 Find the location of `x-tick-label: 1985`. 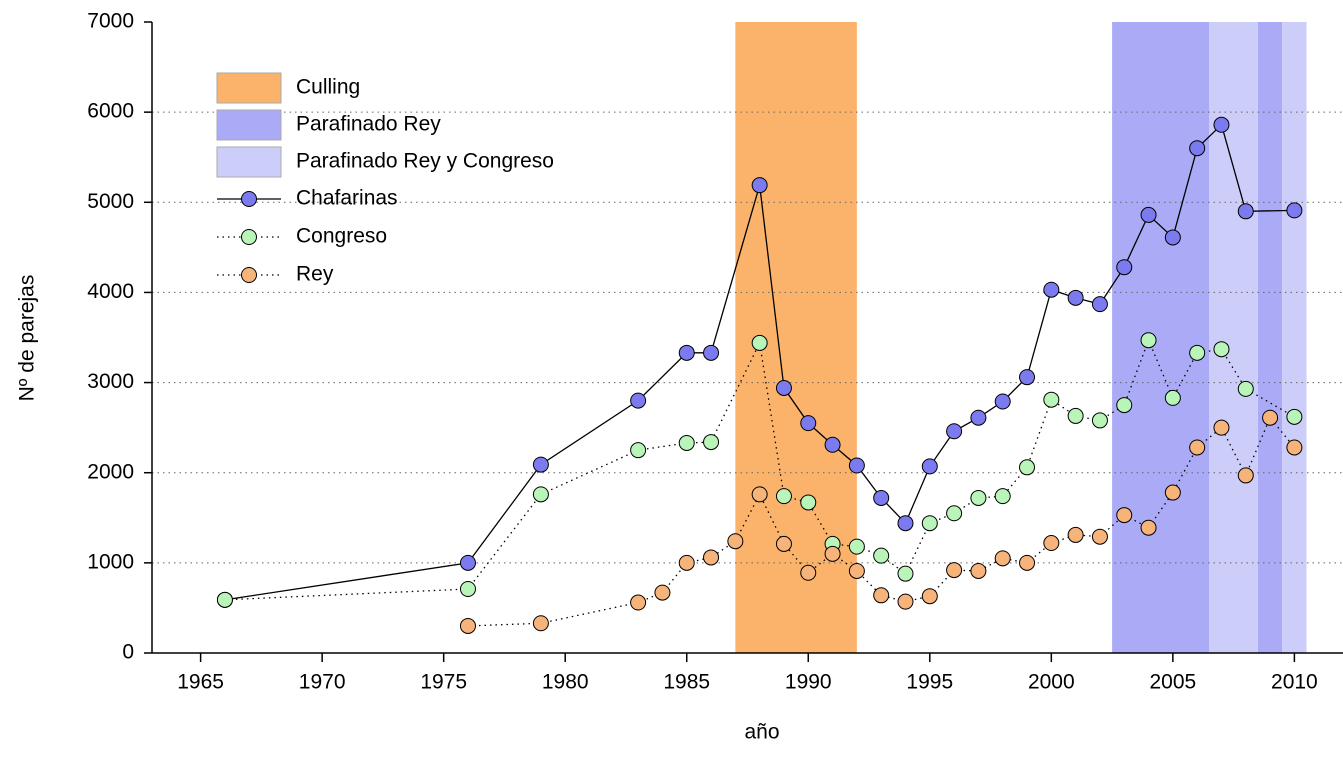

x-tick-label: 1985 is located at coordinates (686, 682).